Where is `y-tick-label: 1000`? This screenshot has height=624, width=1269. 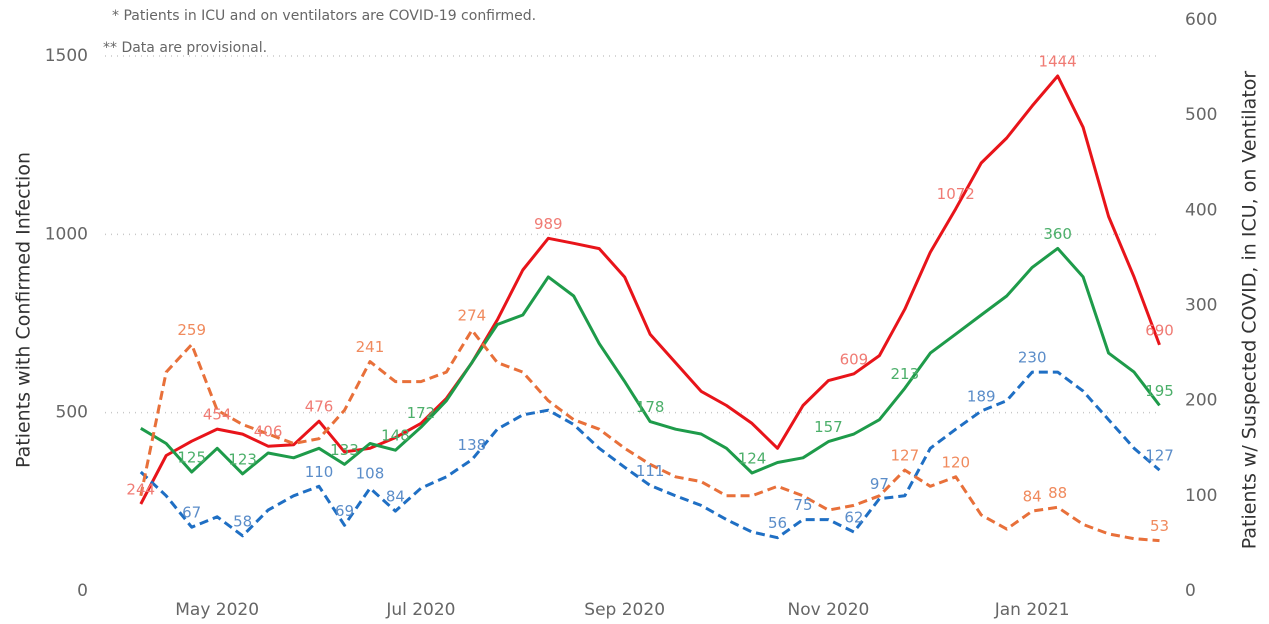
y-tick-label: 1000 is located at coordinates (66, 234).